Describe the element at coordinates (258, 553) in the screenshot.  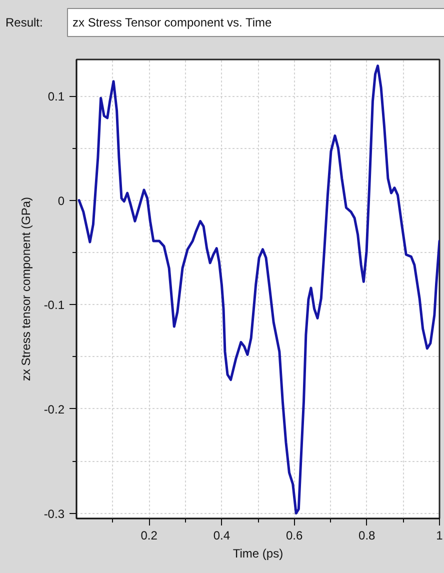
I see `x-axis-title: Time (ps)` at that location.